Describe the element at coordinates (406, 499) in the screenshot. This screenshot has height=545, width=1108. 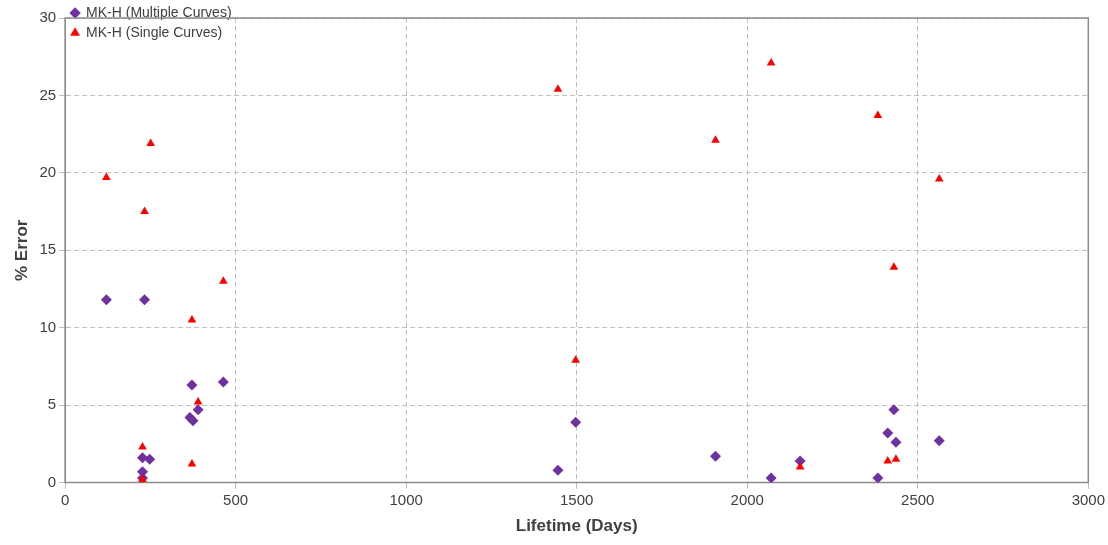
I see `x-tick-label: 1000` at that location.